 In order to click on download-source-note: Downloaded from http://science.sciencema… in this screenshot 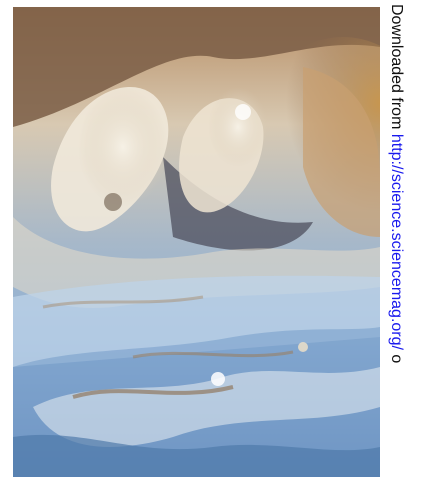, I will do `click(395, 241)`.